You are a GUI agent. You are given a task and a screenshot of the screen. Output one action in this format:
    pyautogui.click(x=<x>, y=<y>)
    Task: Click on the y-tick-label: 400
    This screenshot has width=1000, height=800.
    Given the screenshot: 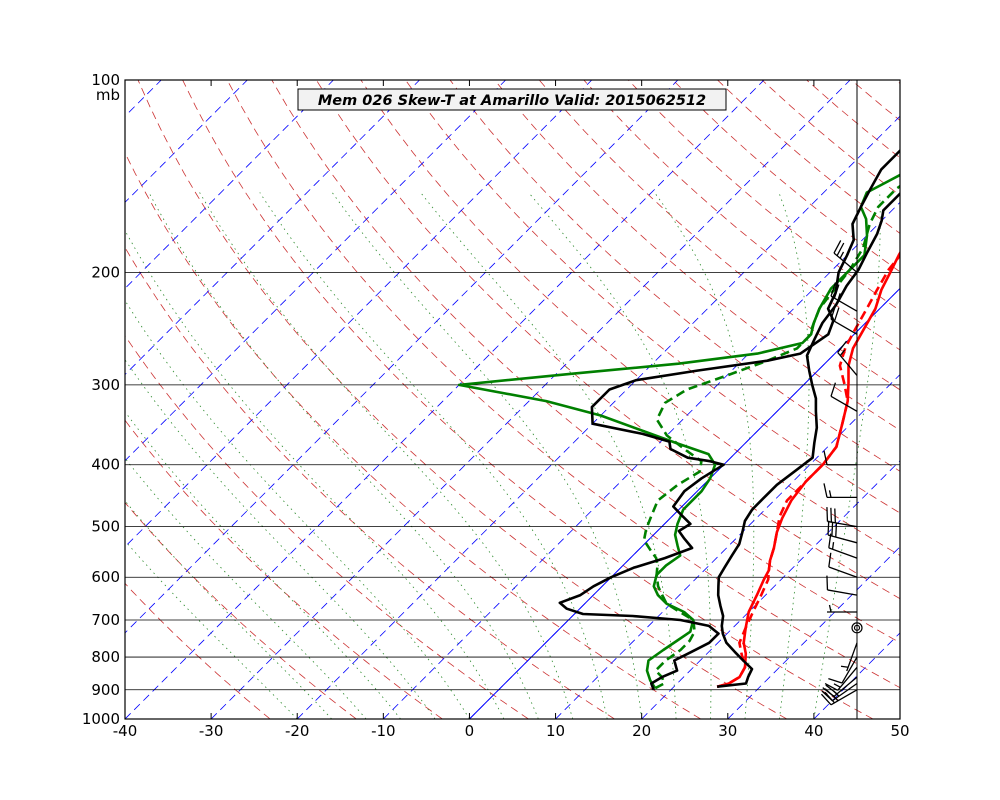 What is the action you would take?
    pyautogui.click(x=105, y=465)
    